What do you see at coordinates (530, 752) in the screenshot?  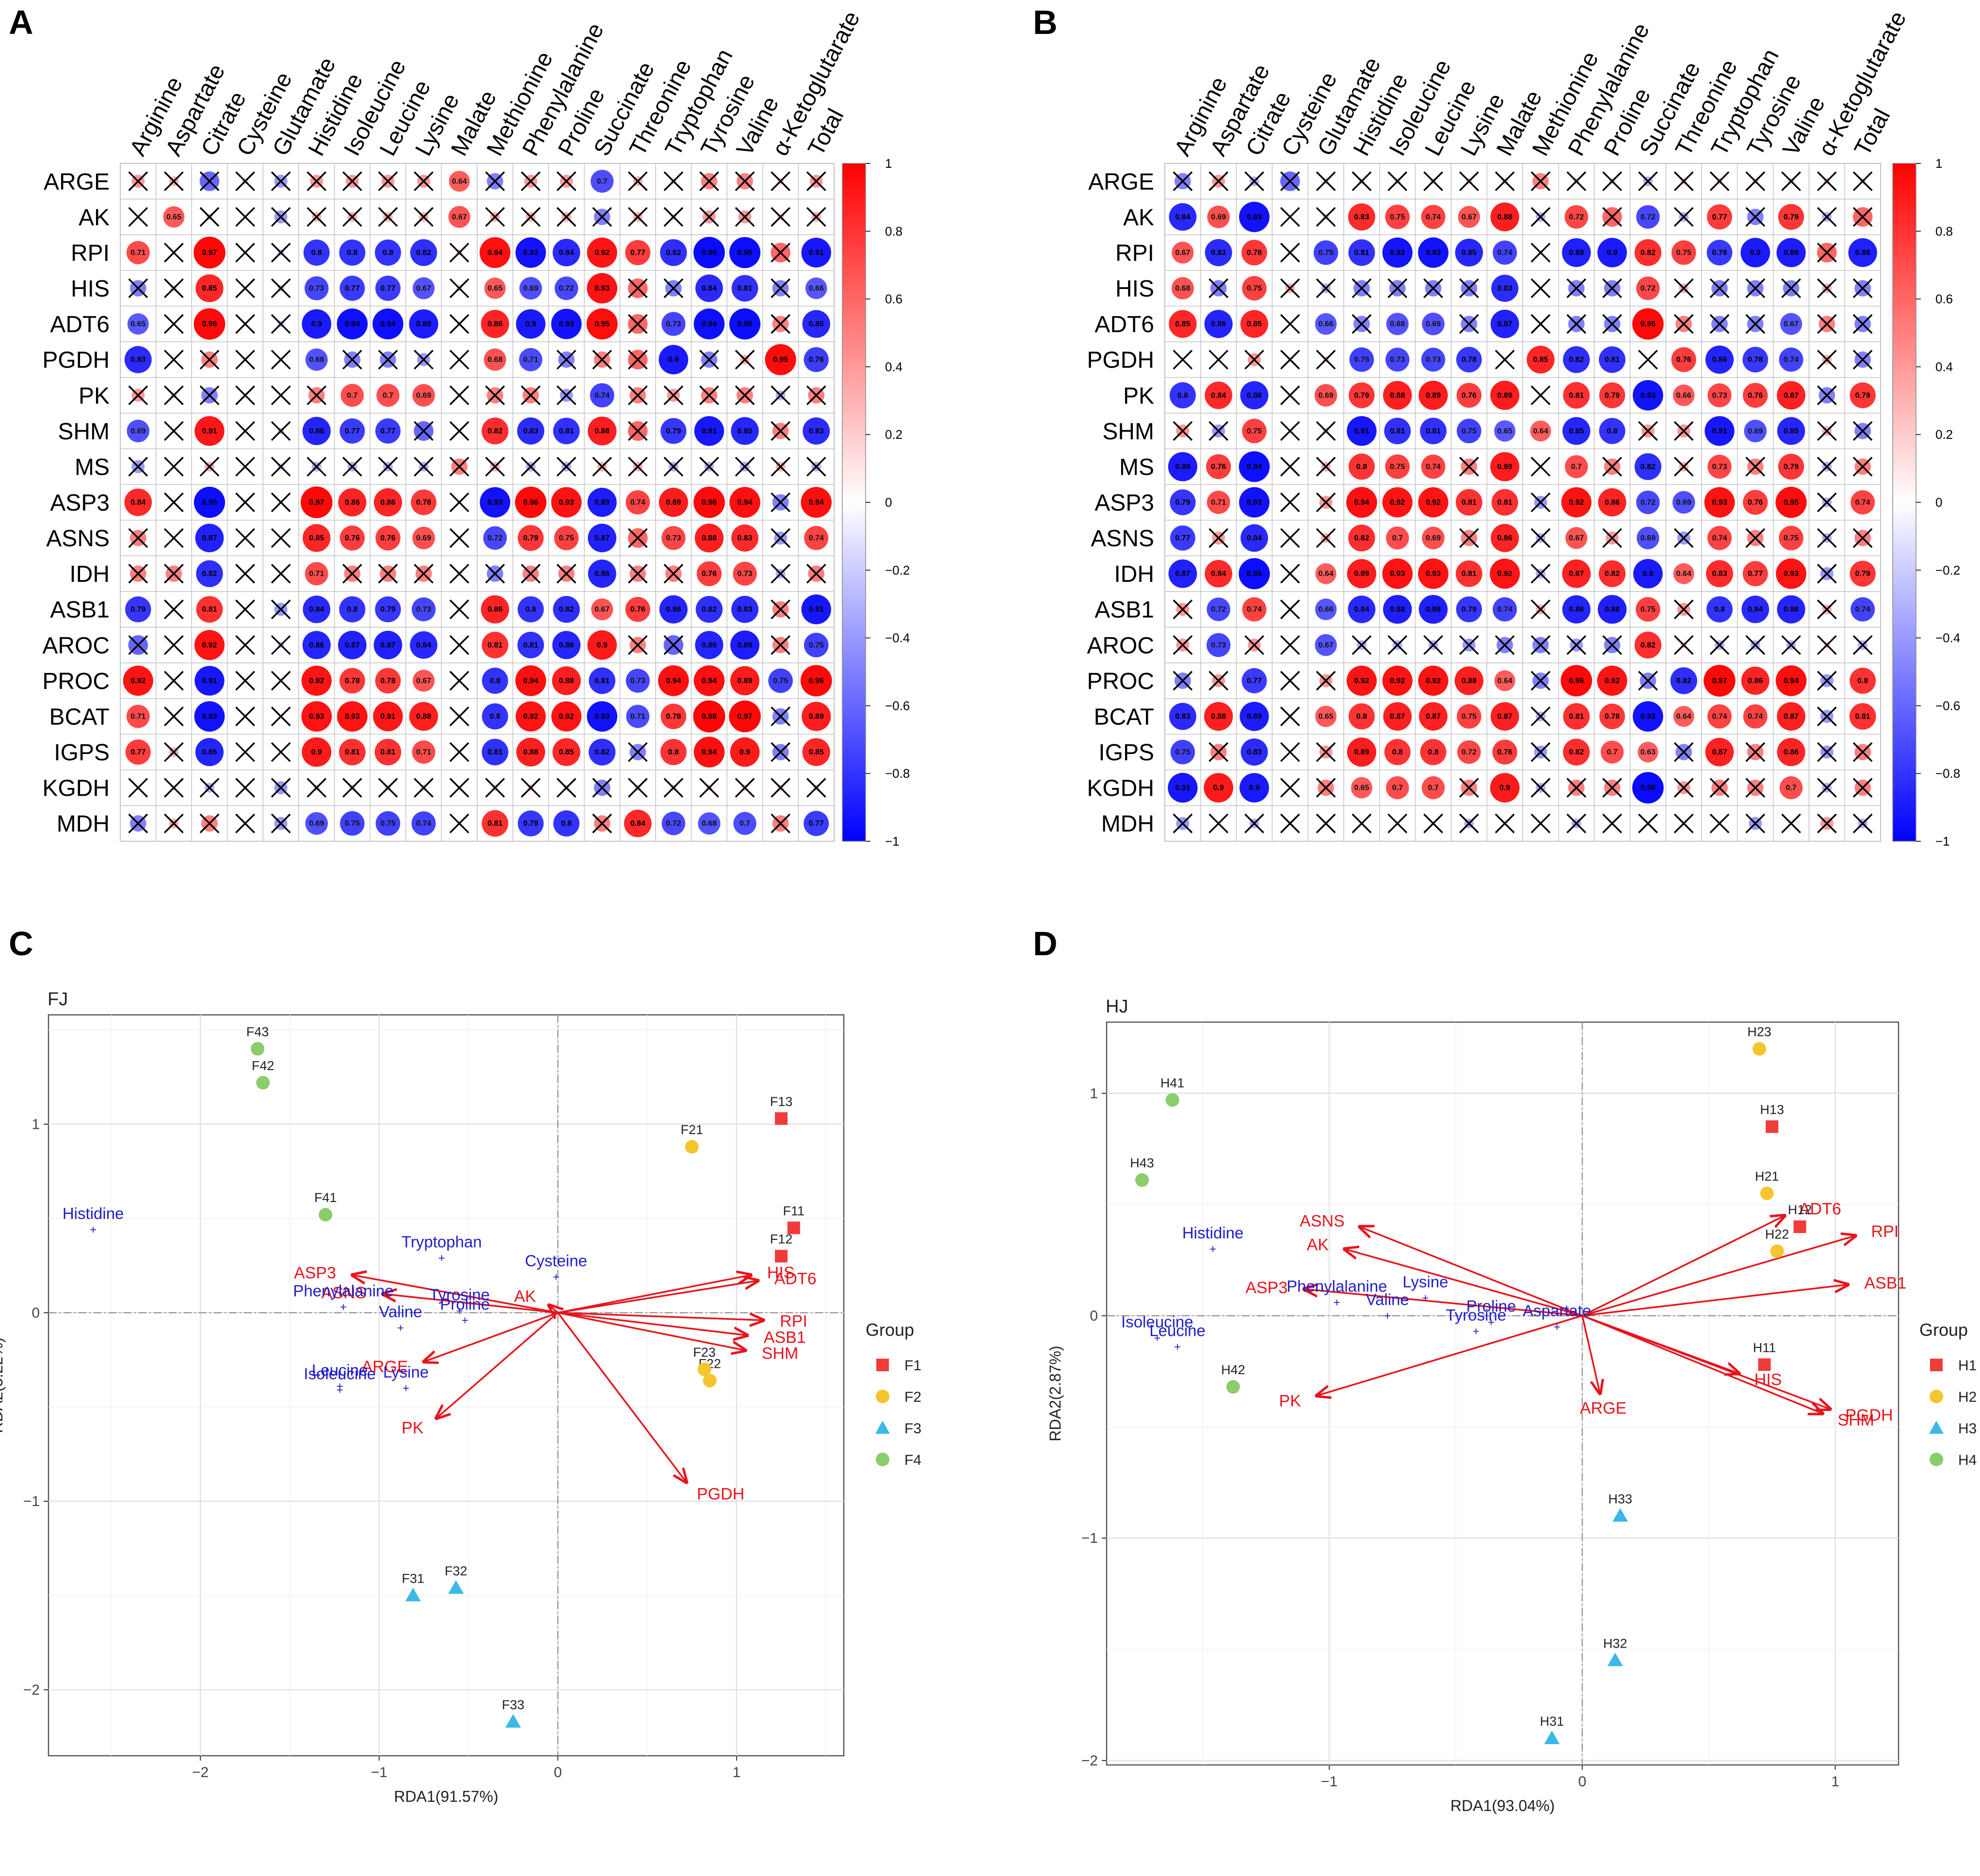 I see `correlation-value: 0.88` at bounding box center [530, 752].